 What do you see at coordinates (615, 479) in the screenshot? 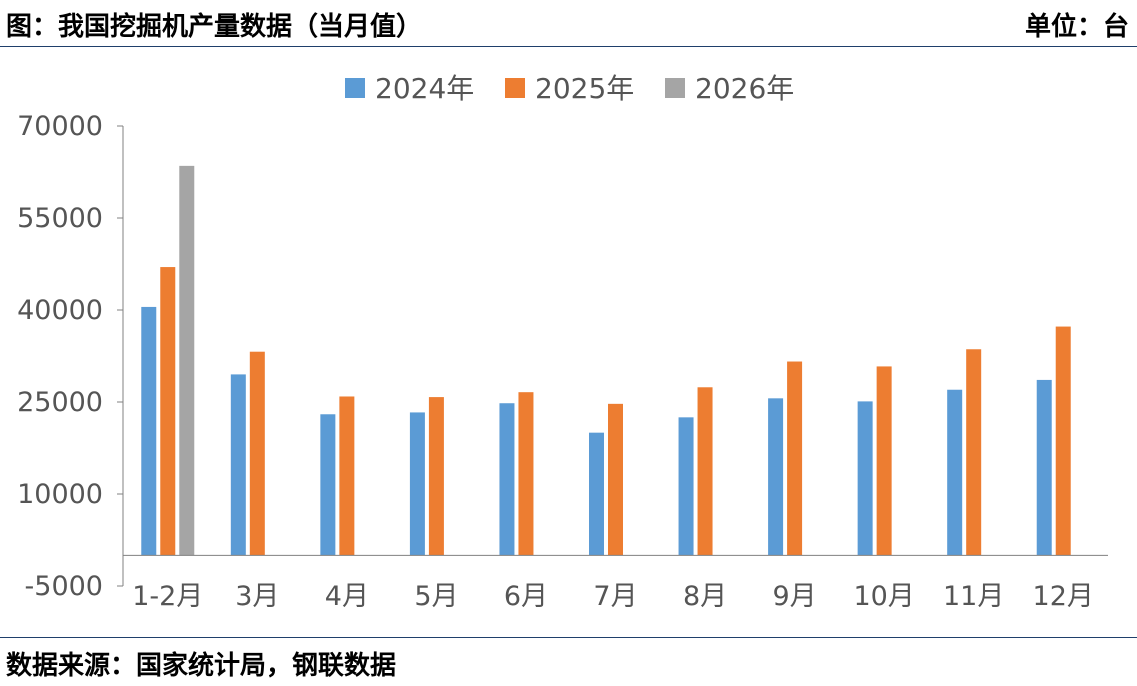
I see `bar-2025年-7月` at bounding box center [615, 479].